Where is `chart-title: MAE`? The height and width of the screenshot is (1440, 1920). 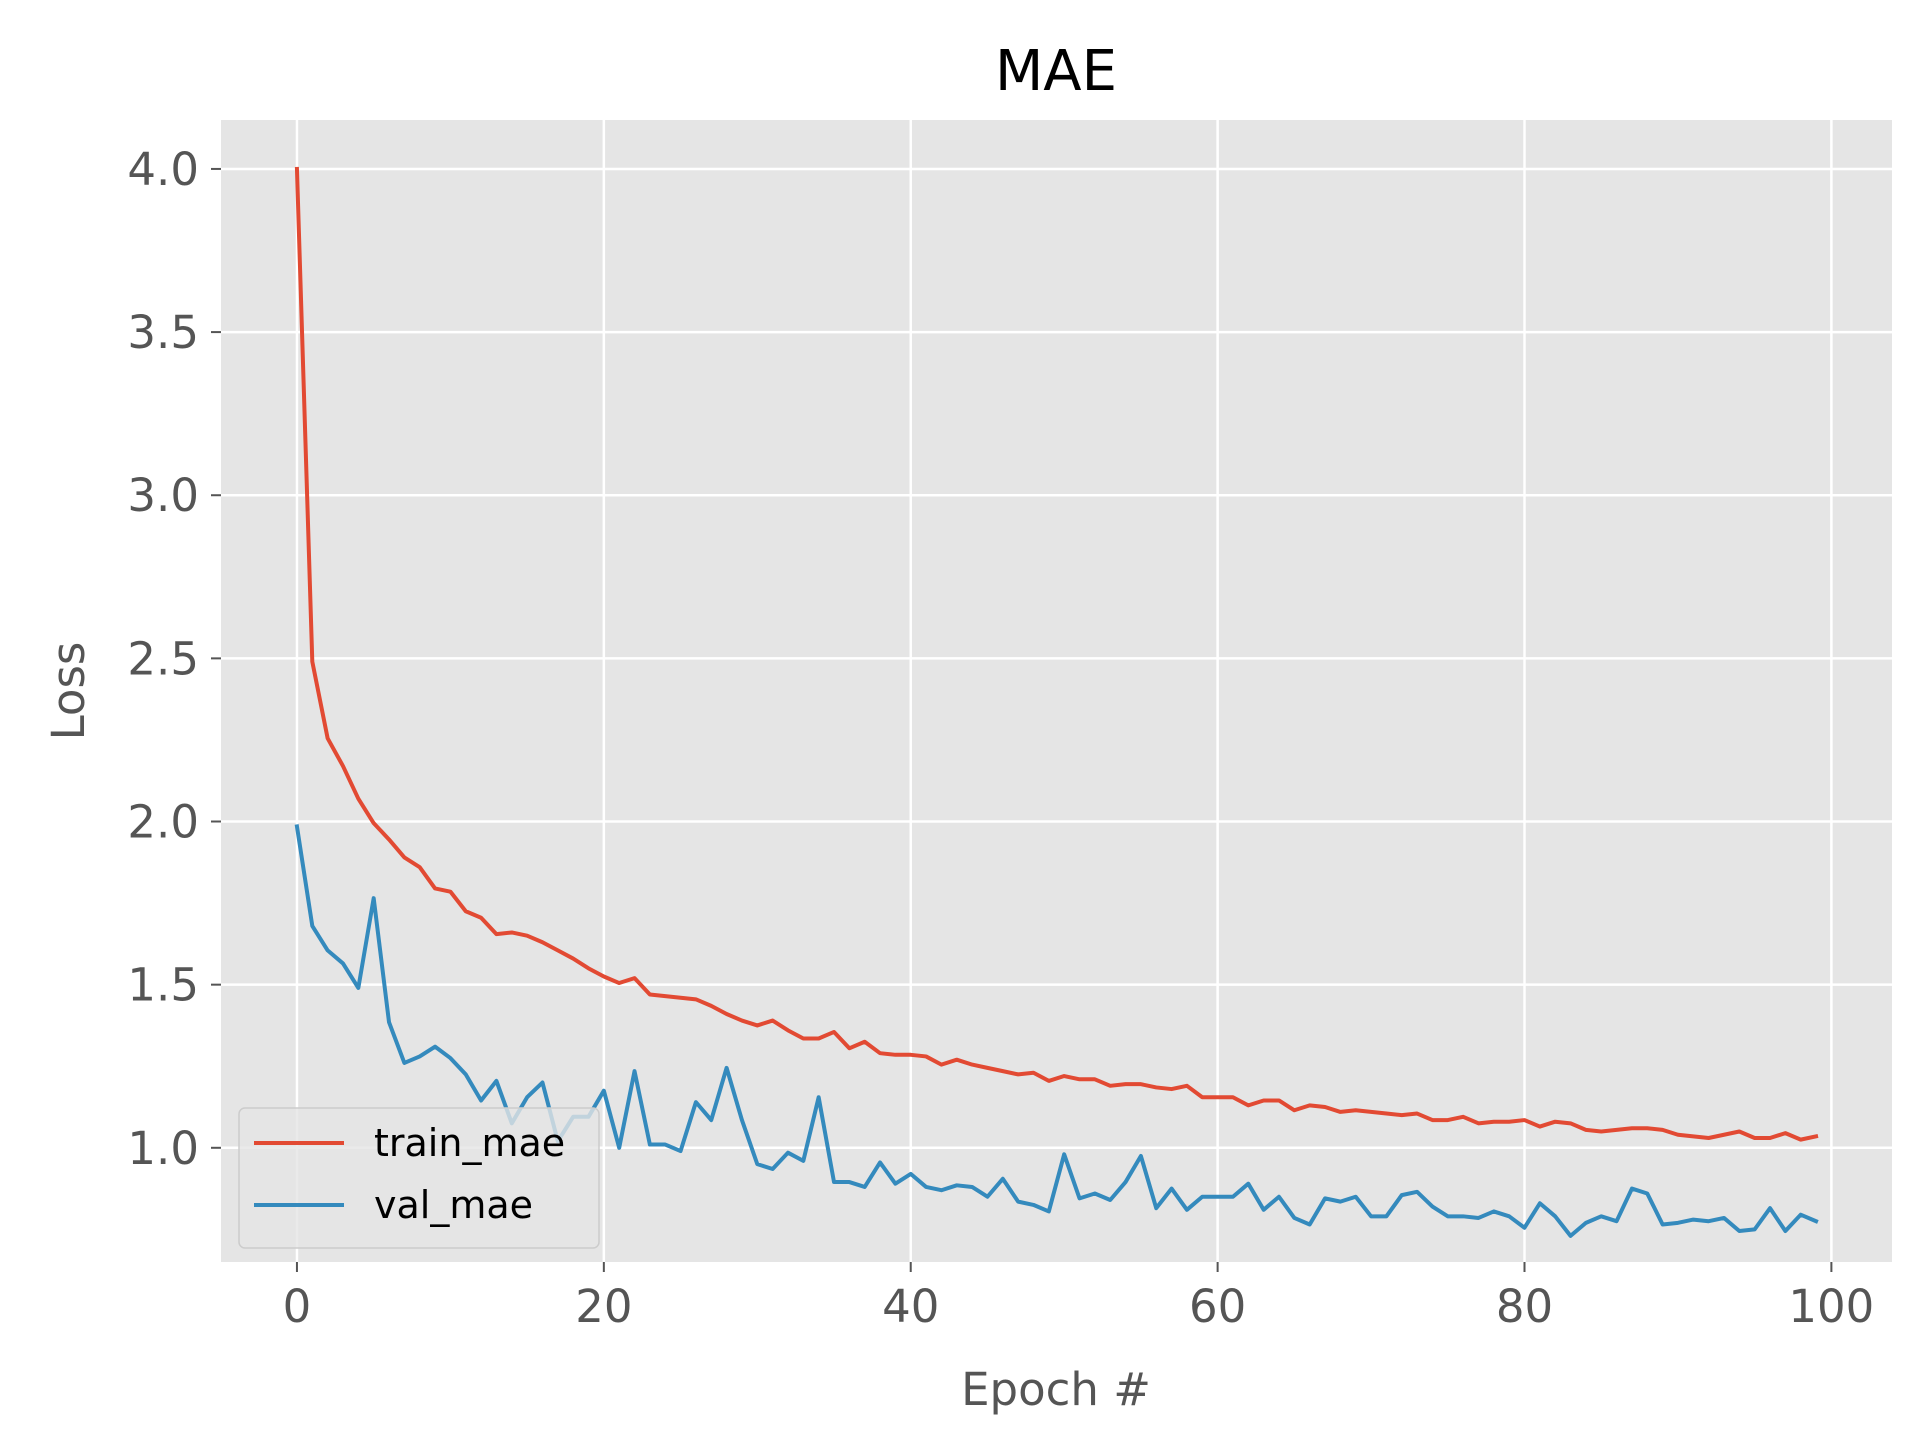 chart-title: MAE is located at coordinates (1056, 71).